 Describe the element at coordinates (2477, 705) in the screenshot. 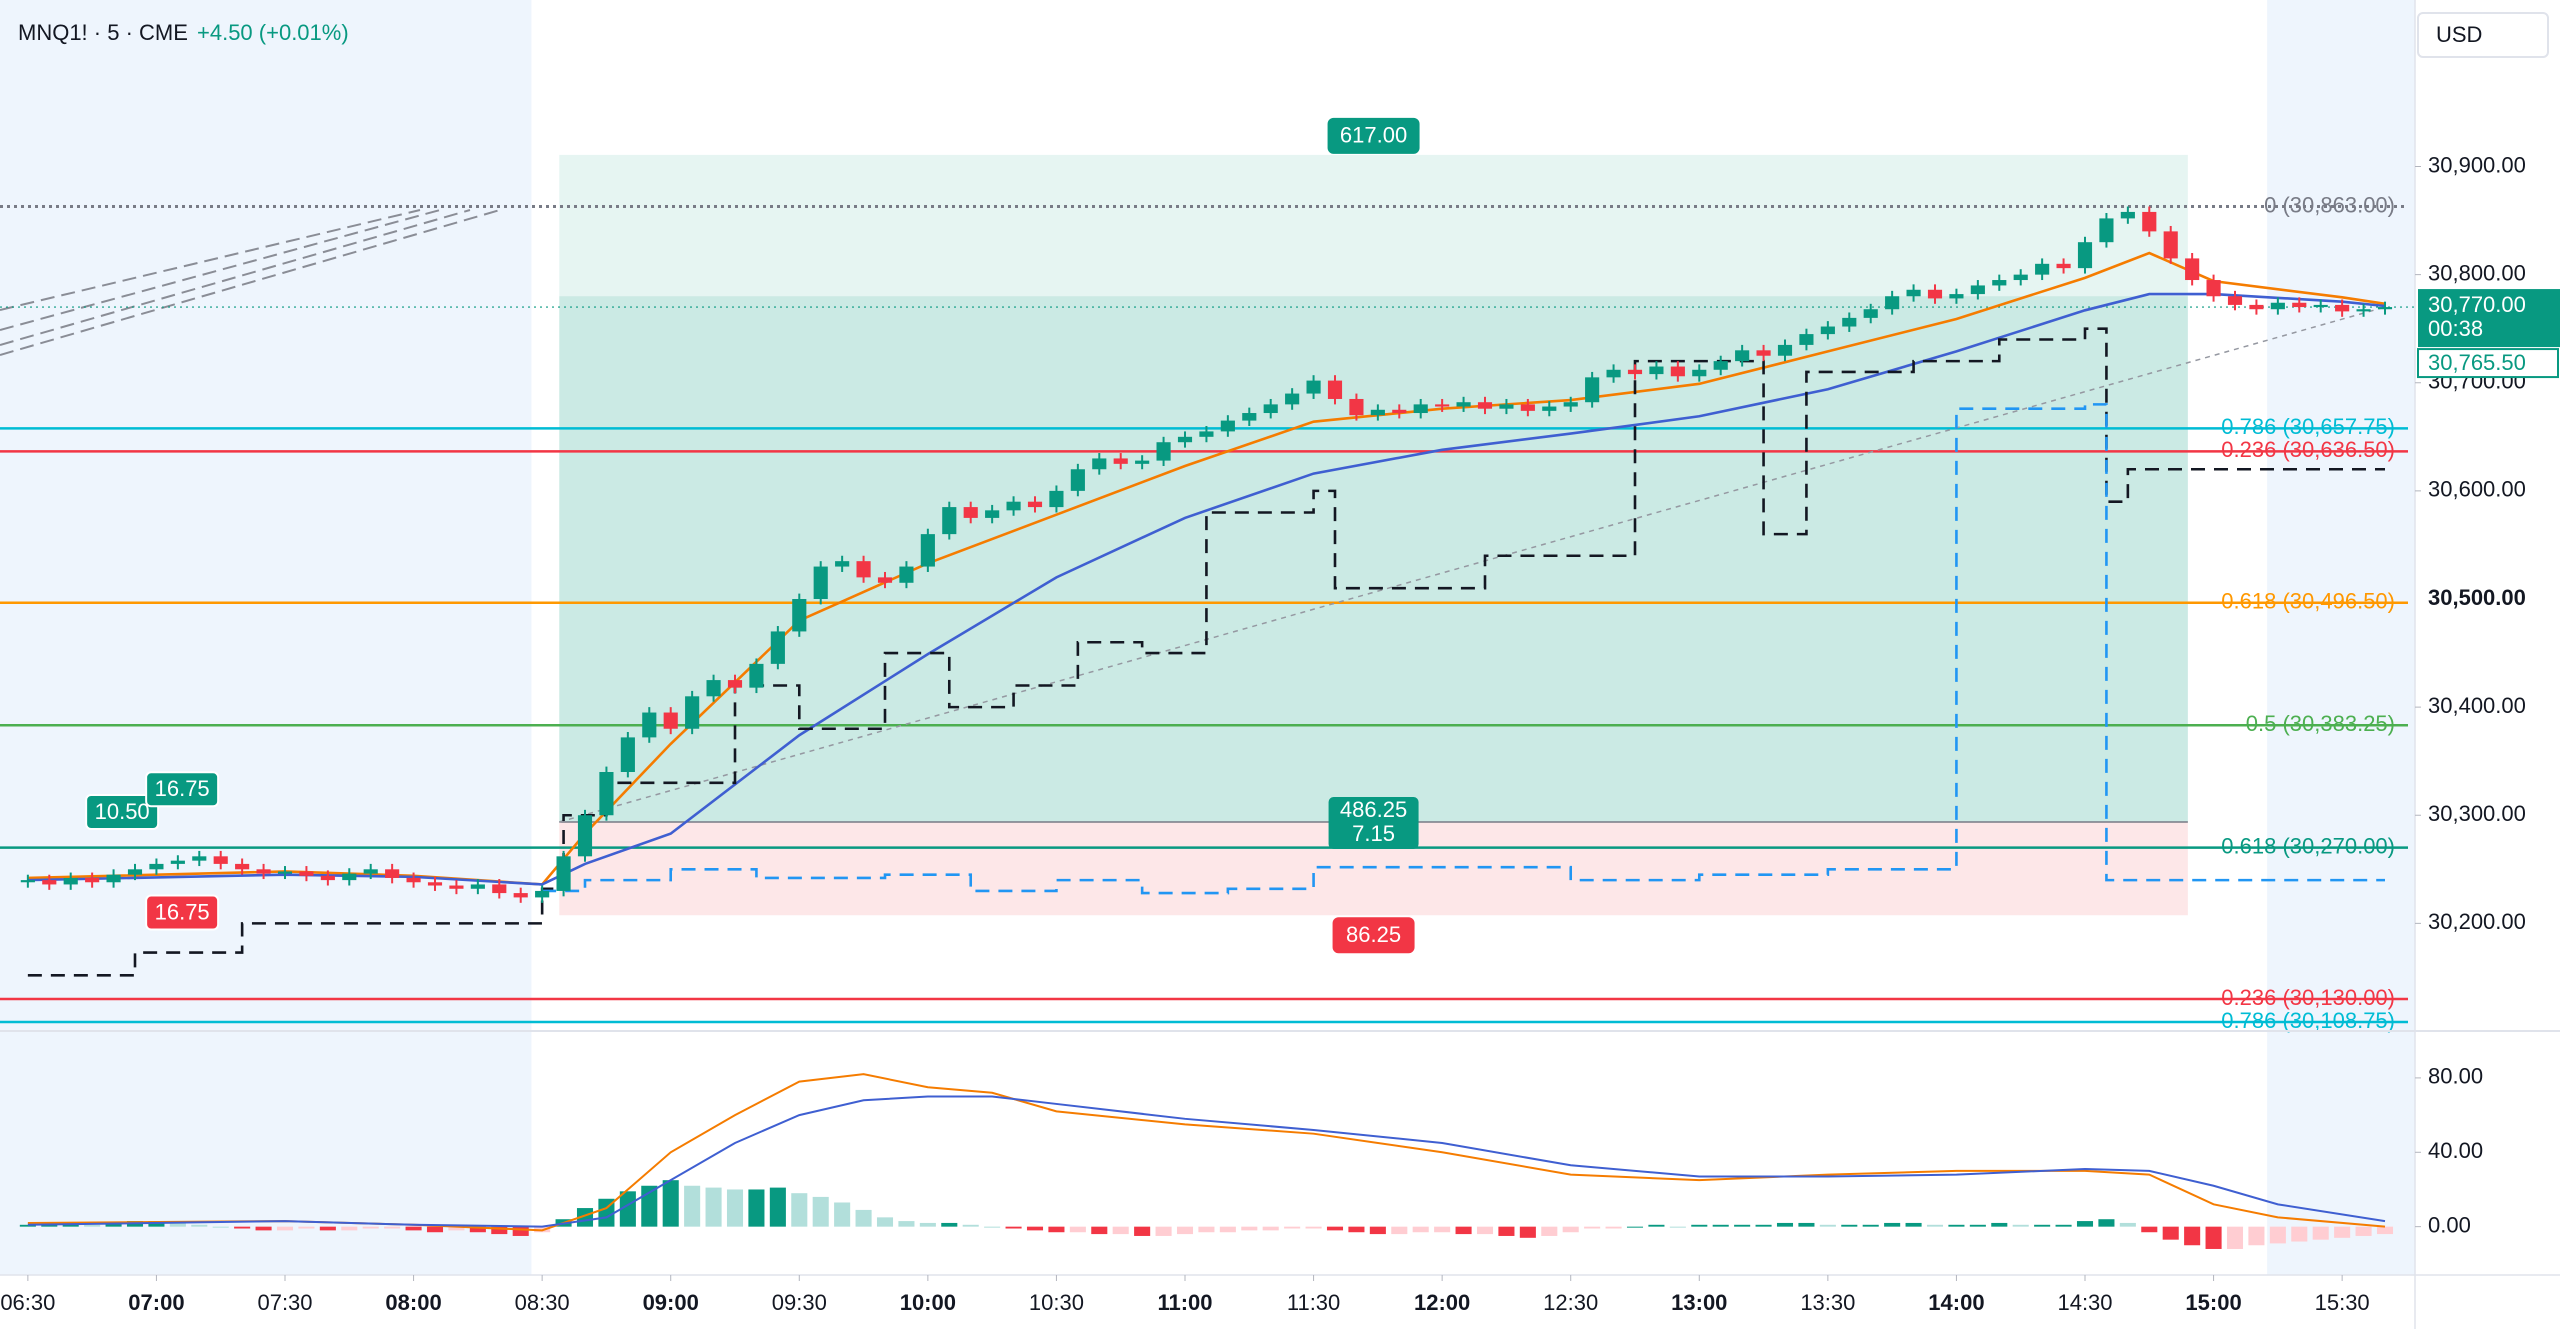

I see `y-tick-label: 30,400.00` at that location.